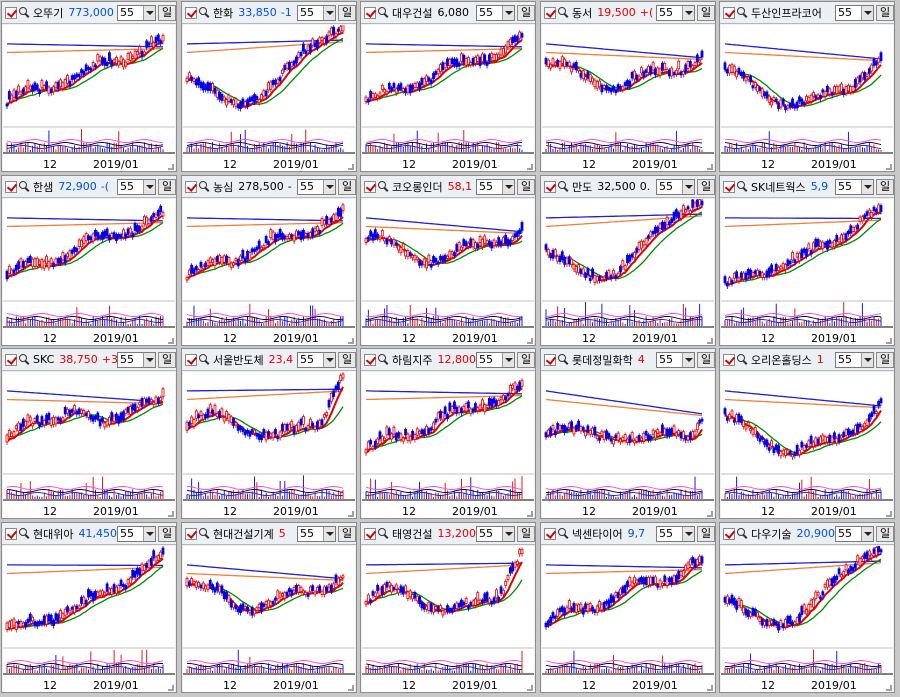  What do you see at coordinates (786, 13) in the screenshot?
I see `stock-name: 두산인프라코어` at bounding box center [786, 13].